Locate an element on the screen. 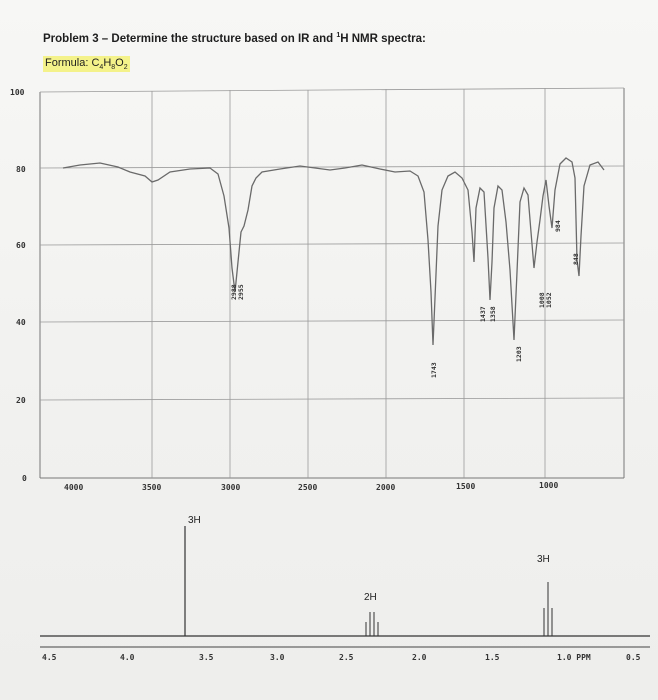 The height and width of the screenshot is (700, 658). title-suffix: H NMR spectra: is located at coordinates (383, 38).